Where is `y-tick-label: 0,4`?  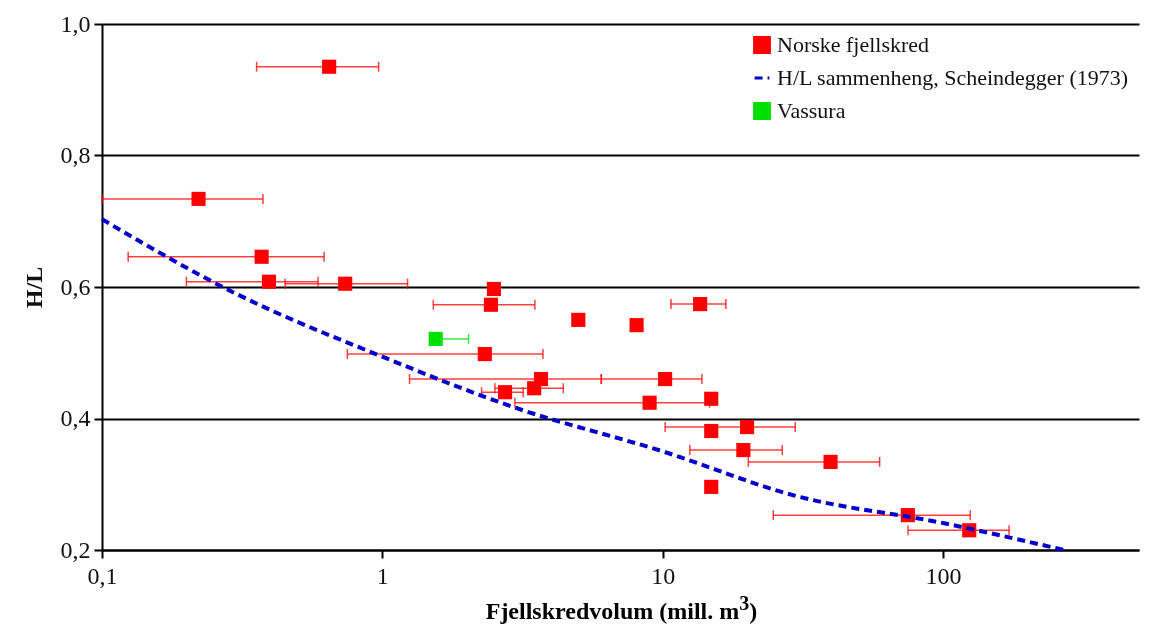 y-tick-label: 0,4 is located at coordinates (75, 418).